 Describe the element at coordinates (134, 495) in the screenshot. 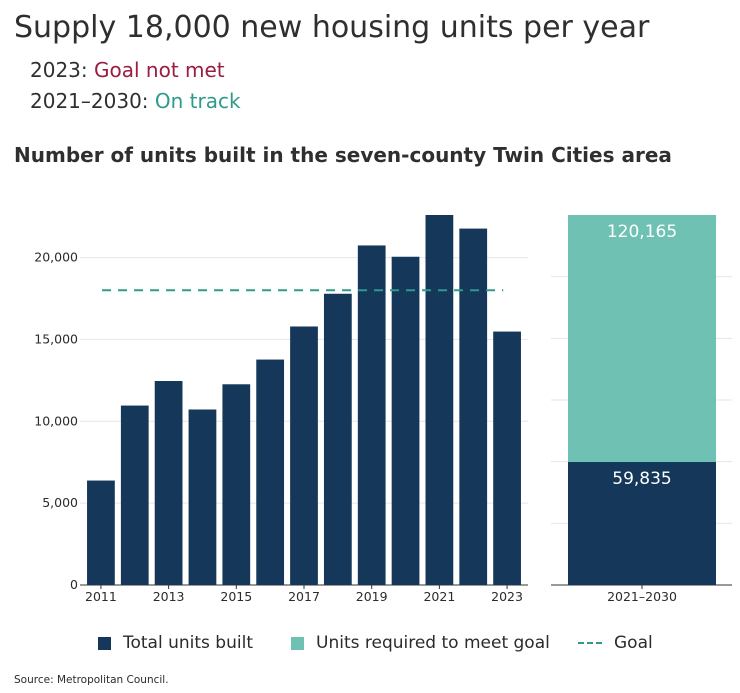

I see `bar-2012` at that location.